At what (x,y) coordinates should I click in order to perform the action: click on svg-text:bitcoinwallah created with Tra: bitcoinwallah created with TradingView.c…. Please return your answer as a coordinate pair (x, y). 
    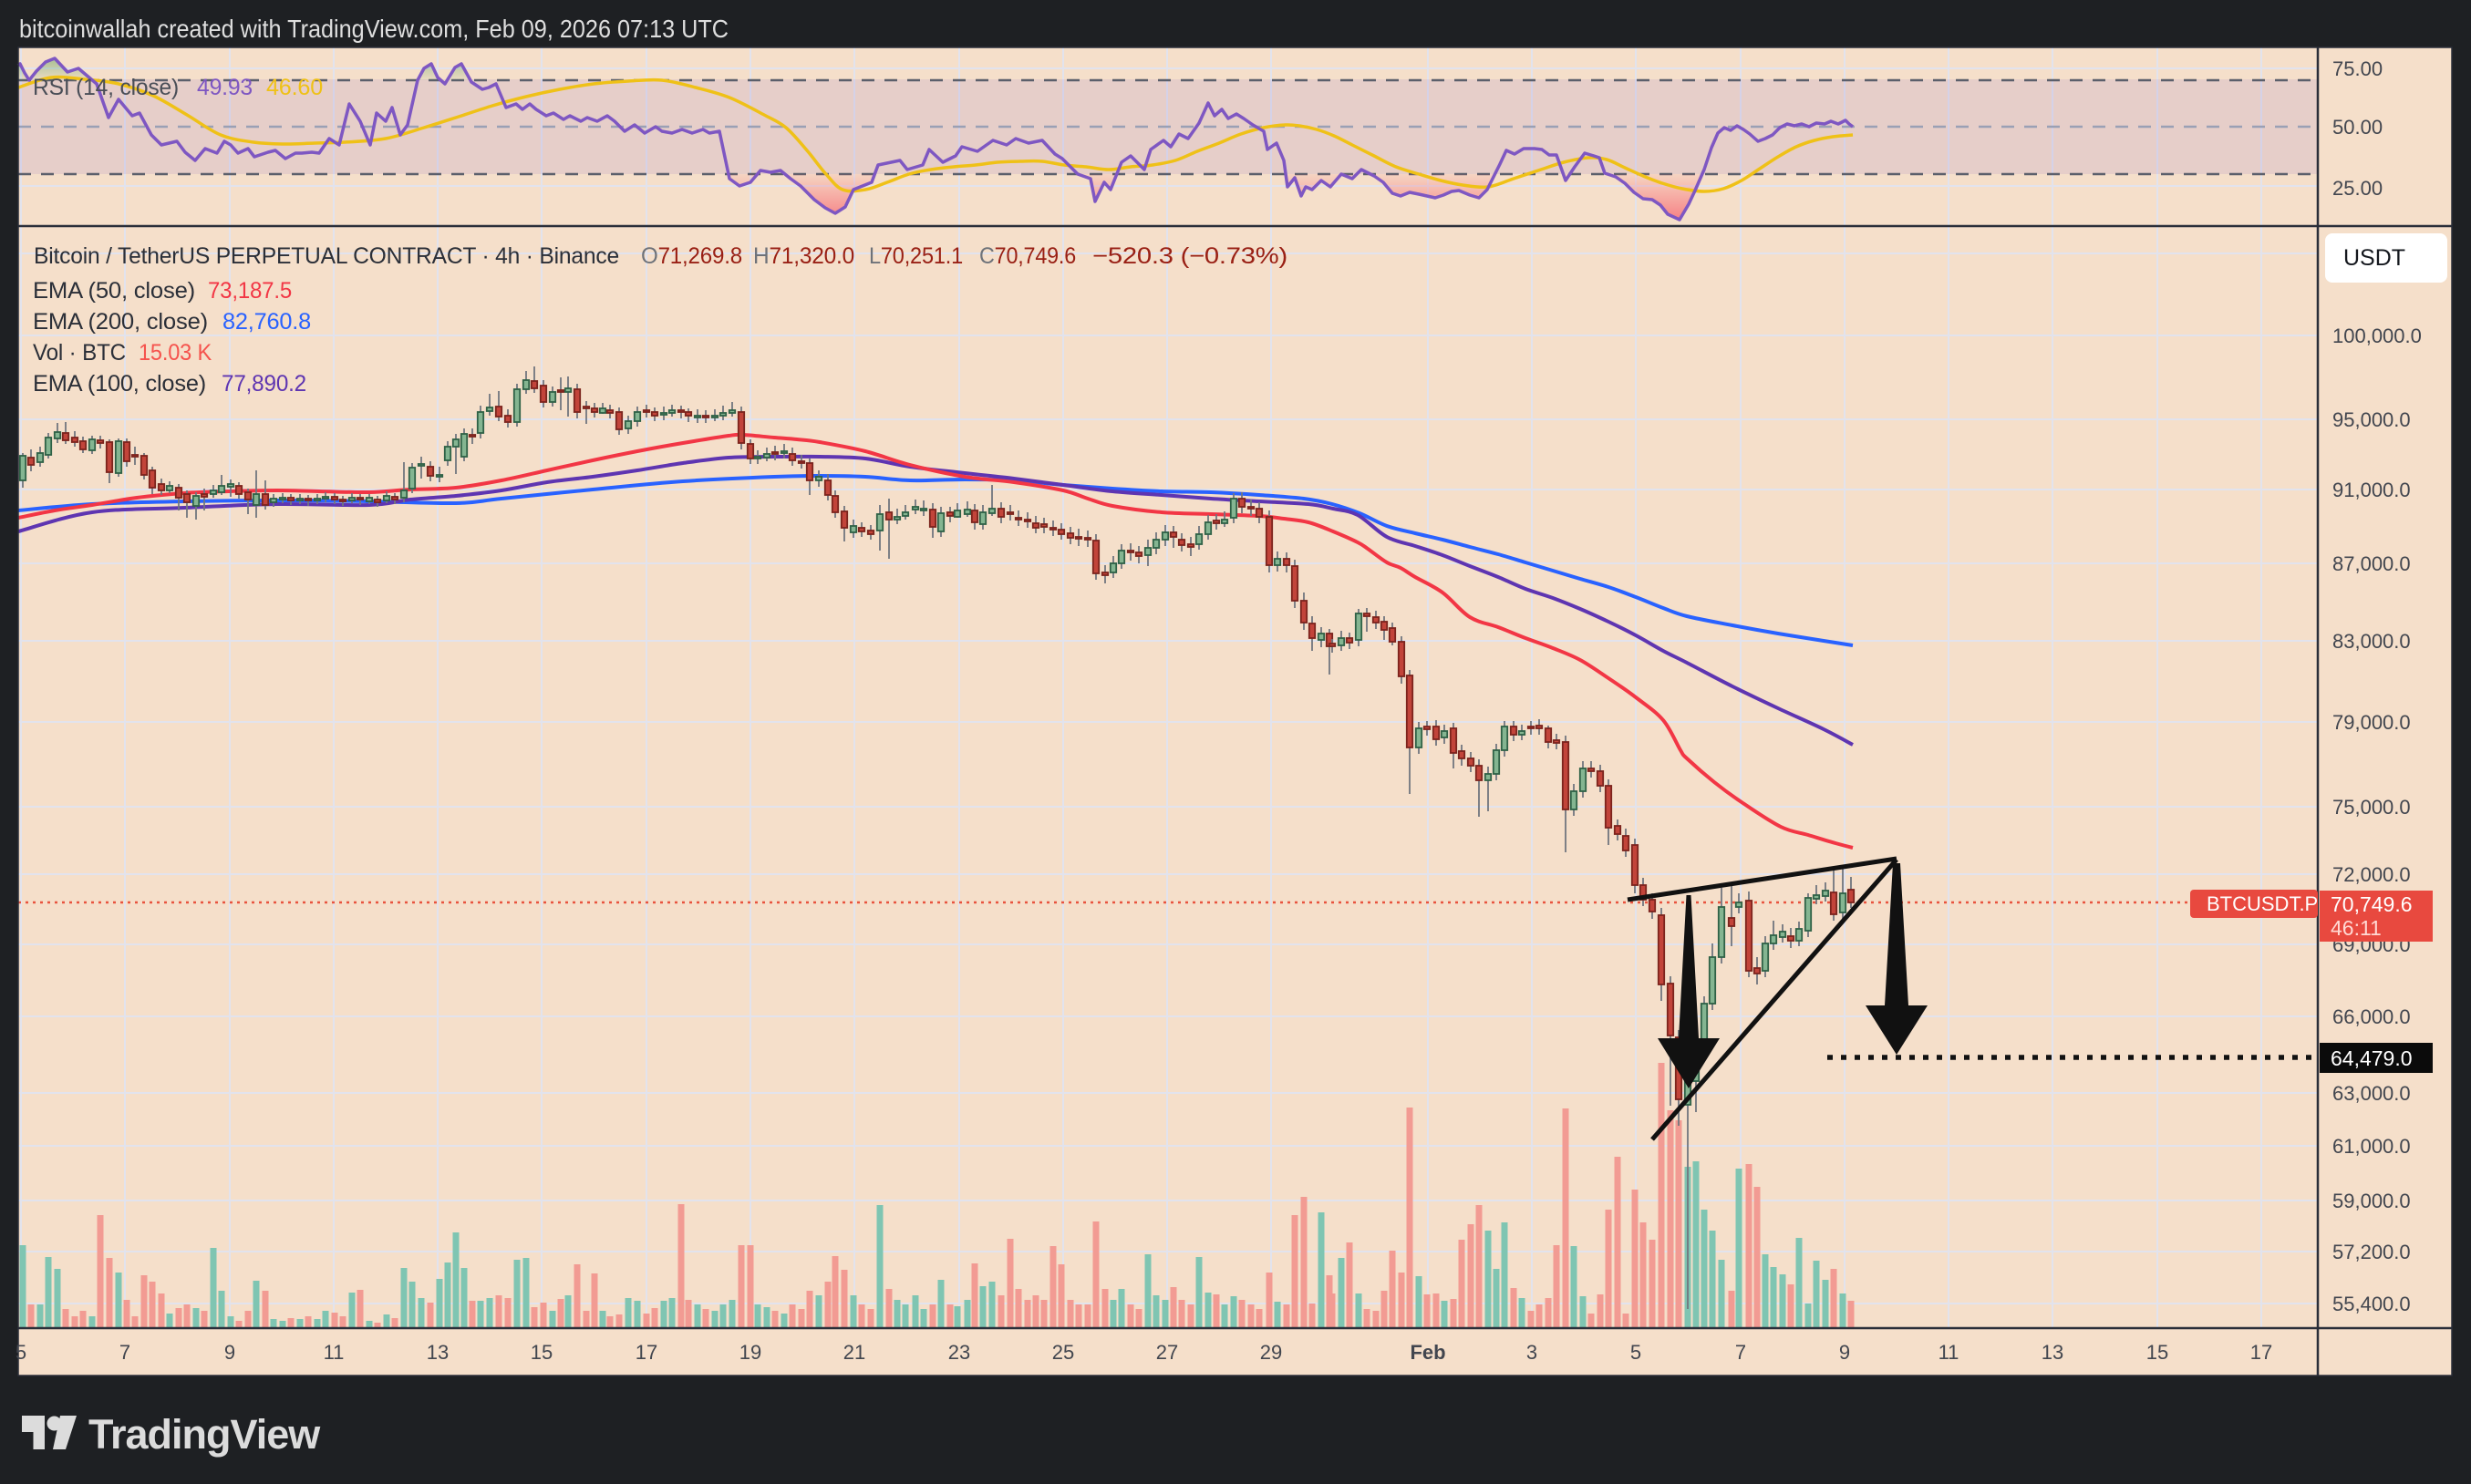
    Looking at the image, I should click on (374, 29).